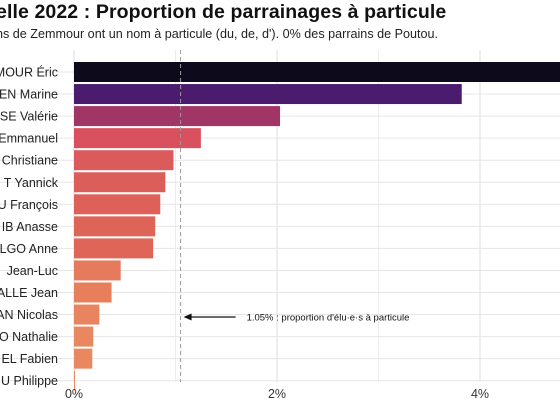 The image size is (560, 404). Describe the element at coordinates (29, 95) in the screenshot. I see `category-label: EN Marine` at that location.